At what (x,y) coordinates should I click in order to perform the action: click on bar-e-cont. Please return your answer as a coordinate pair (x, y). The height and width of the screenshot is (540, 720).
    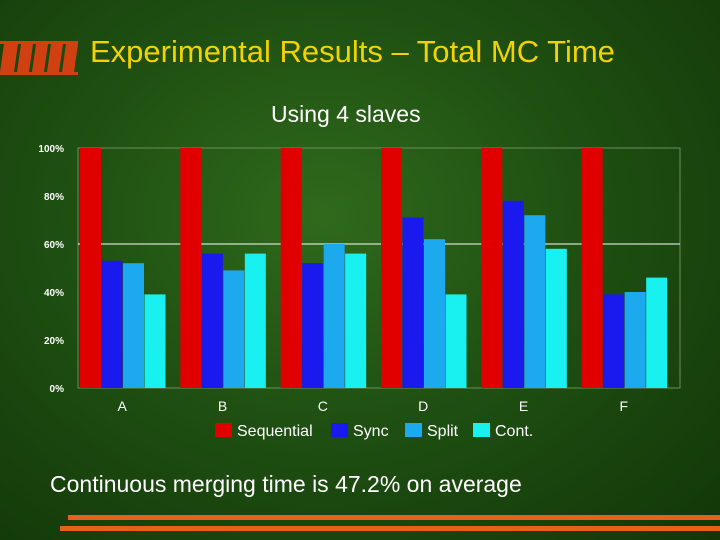
    Looking at the image, I should click on (556, 318).